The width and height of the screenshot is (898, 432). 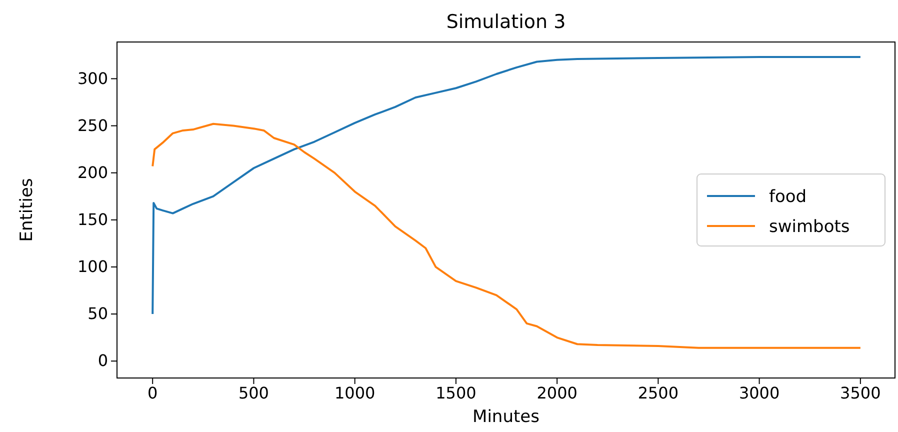 What do you see at coordinates (253, 392) in the screenshot?
I see `x-tick-label: 500` at bounding box center [253, 392].